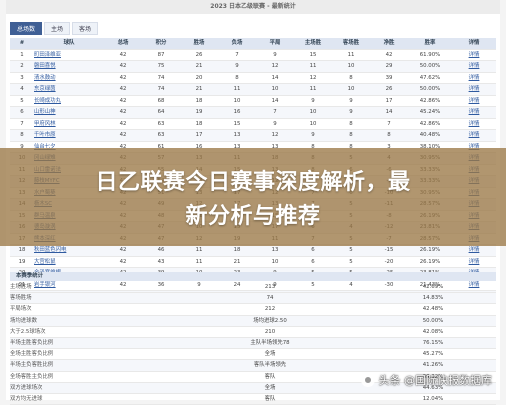  What do you see at coordinates (270, 377) in the screenshot?
I see `stat-value: 客队` at bounding box center [270, 377].